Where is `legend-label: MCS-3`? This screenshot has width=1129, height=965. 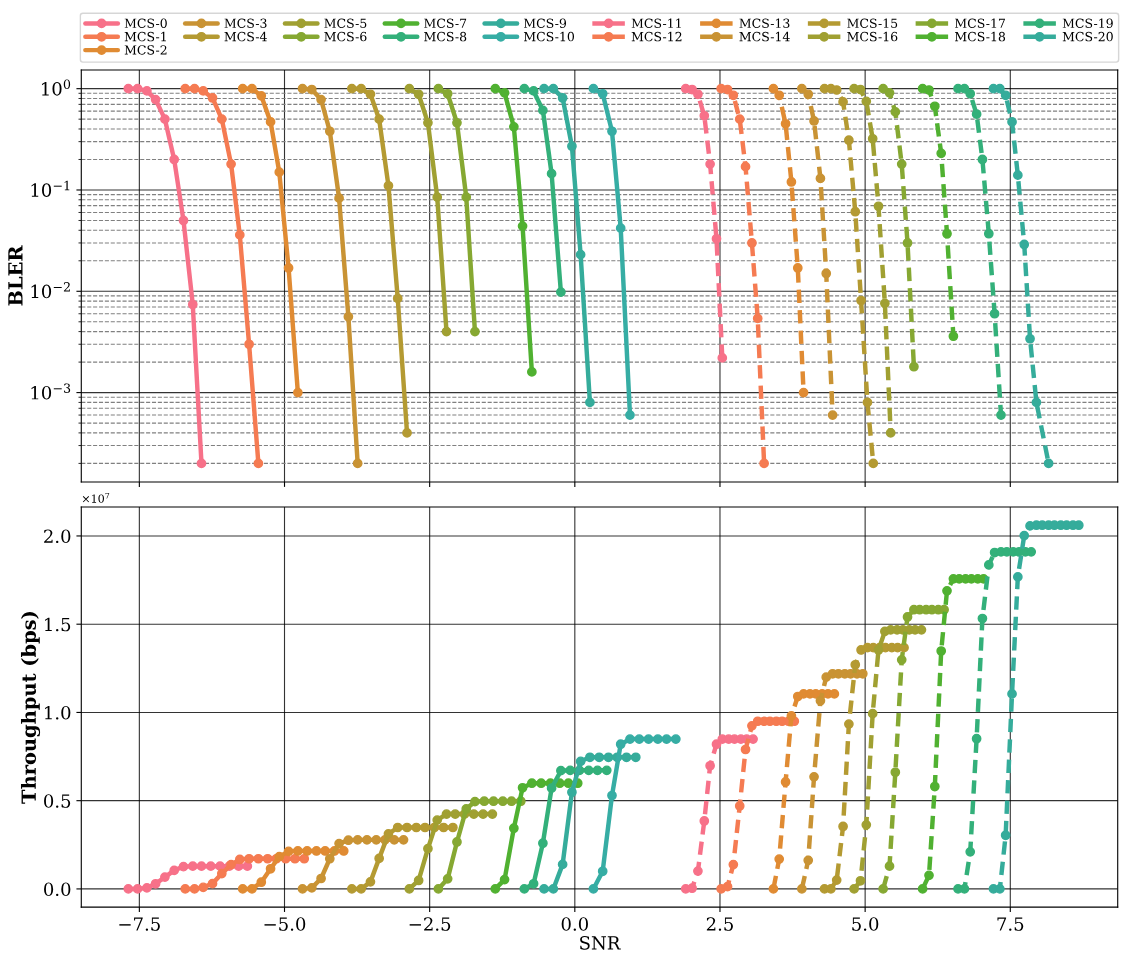 legend-label: MCS-3 is located at coordinates (245, 23).